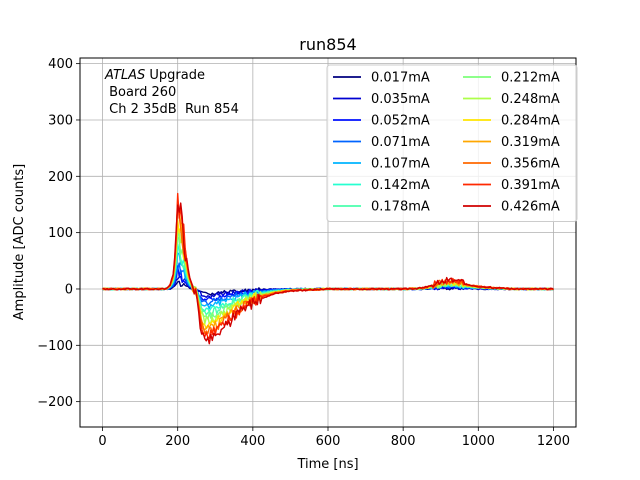  Describe the element at coordinates (177, 441) in the screenshot. I see `x-tick-label: 200` at that location.